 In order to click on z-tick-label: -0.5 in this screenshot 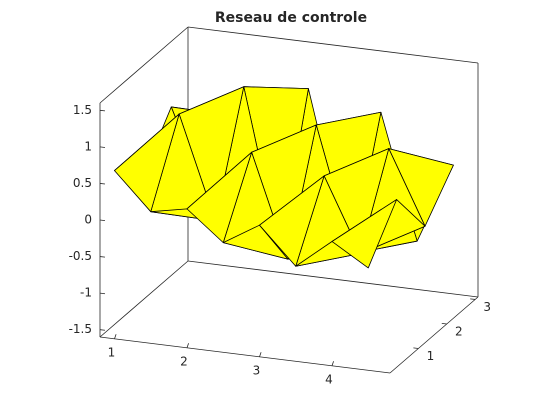, I will do `click(80, 256)`.